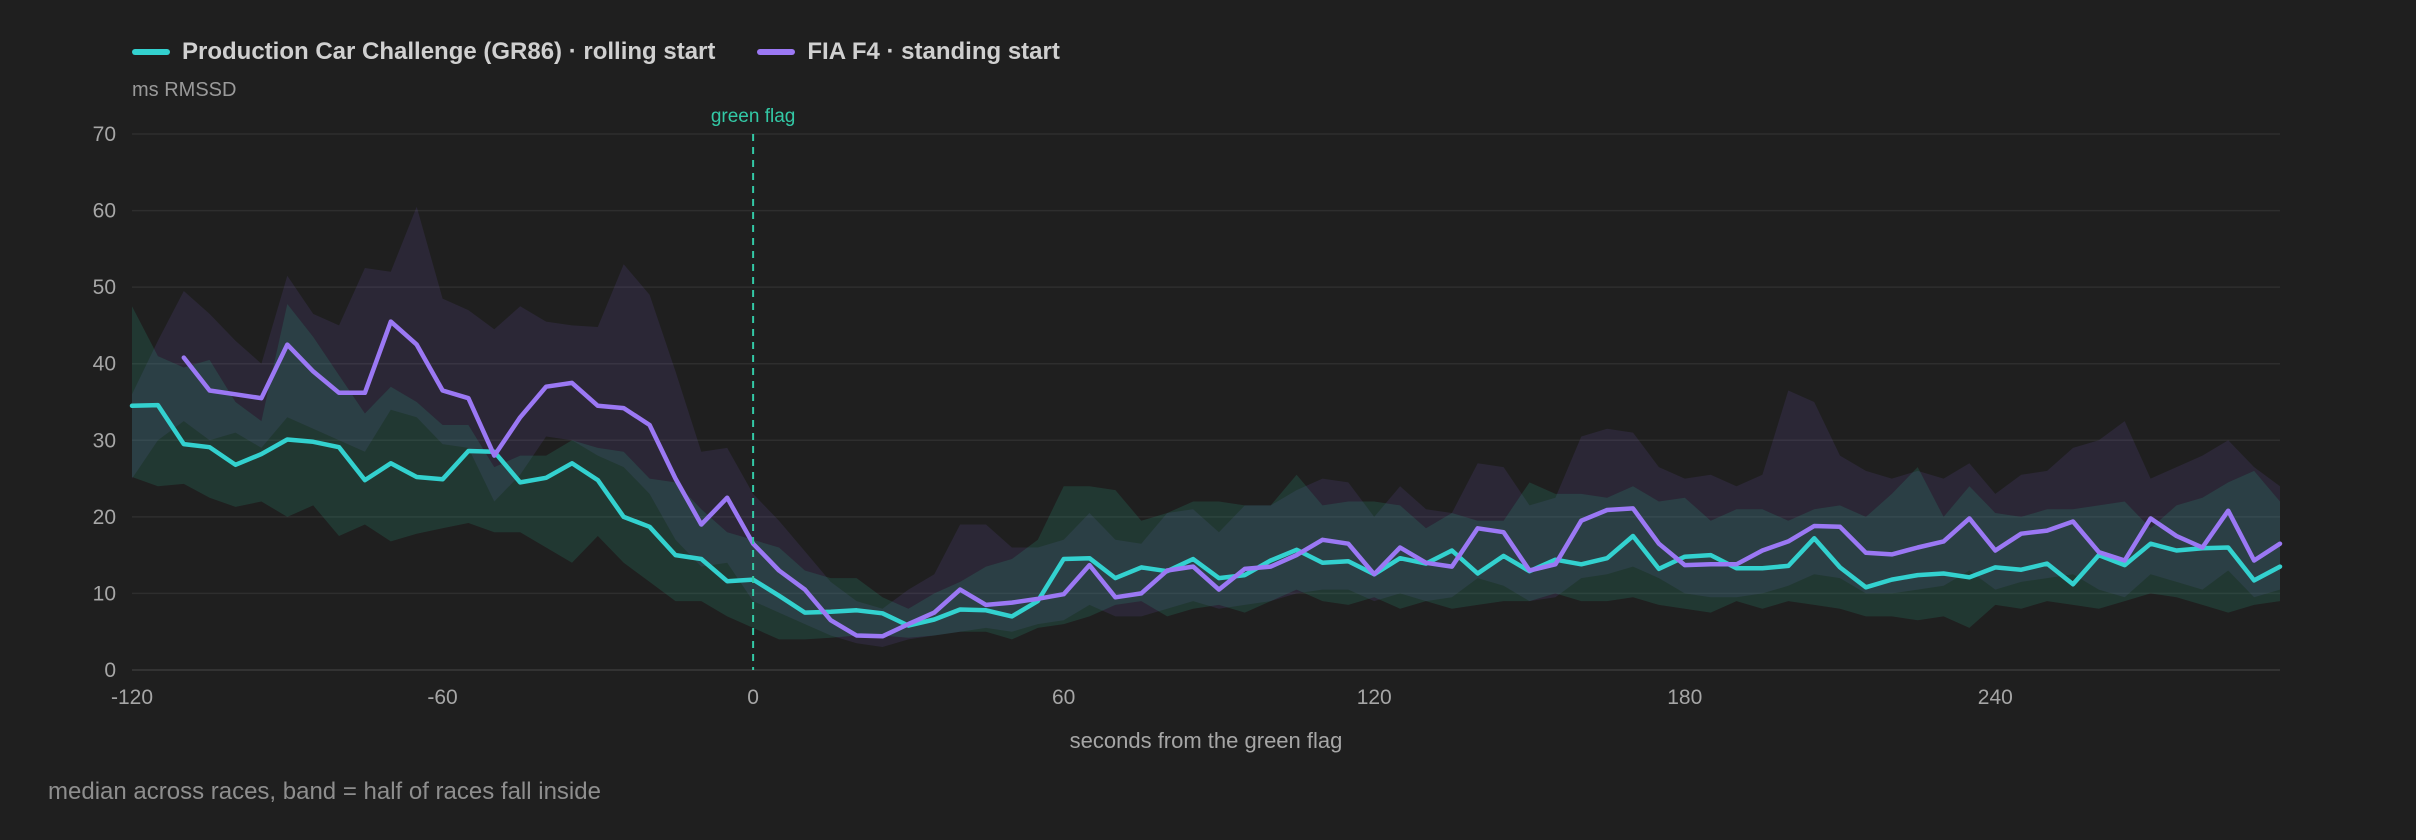  I want to click on x-axis-label: seconds from the green flag, so click(1206, 740).